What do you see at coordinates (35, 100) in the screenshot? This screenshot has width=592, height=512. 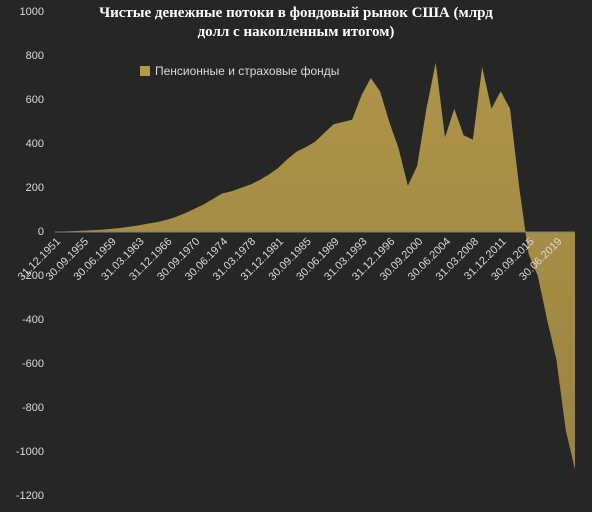 I see `y-tick-label: 600` at bounding box center [35, 100].